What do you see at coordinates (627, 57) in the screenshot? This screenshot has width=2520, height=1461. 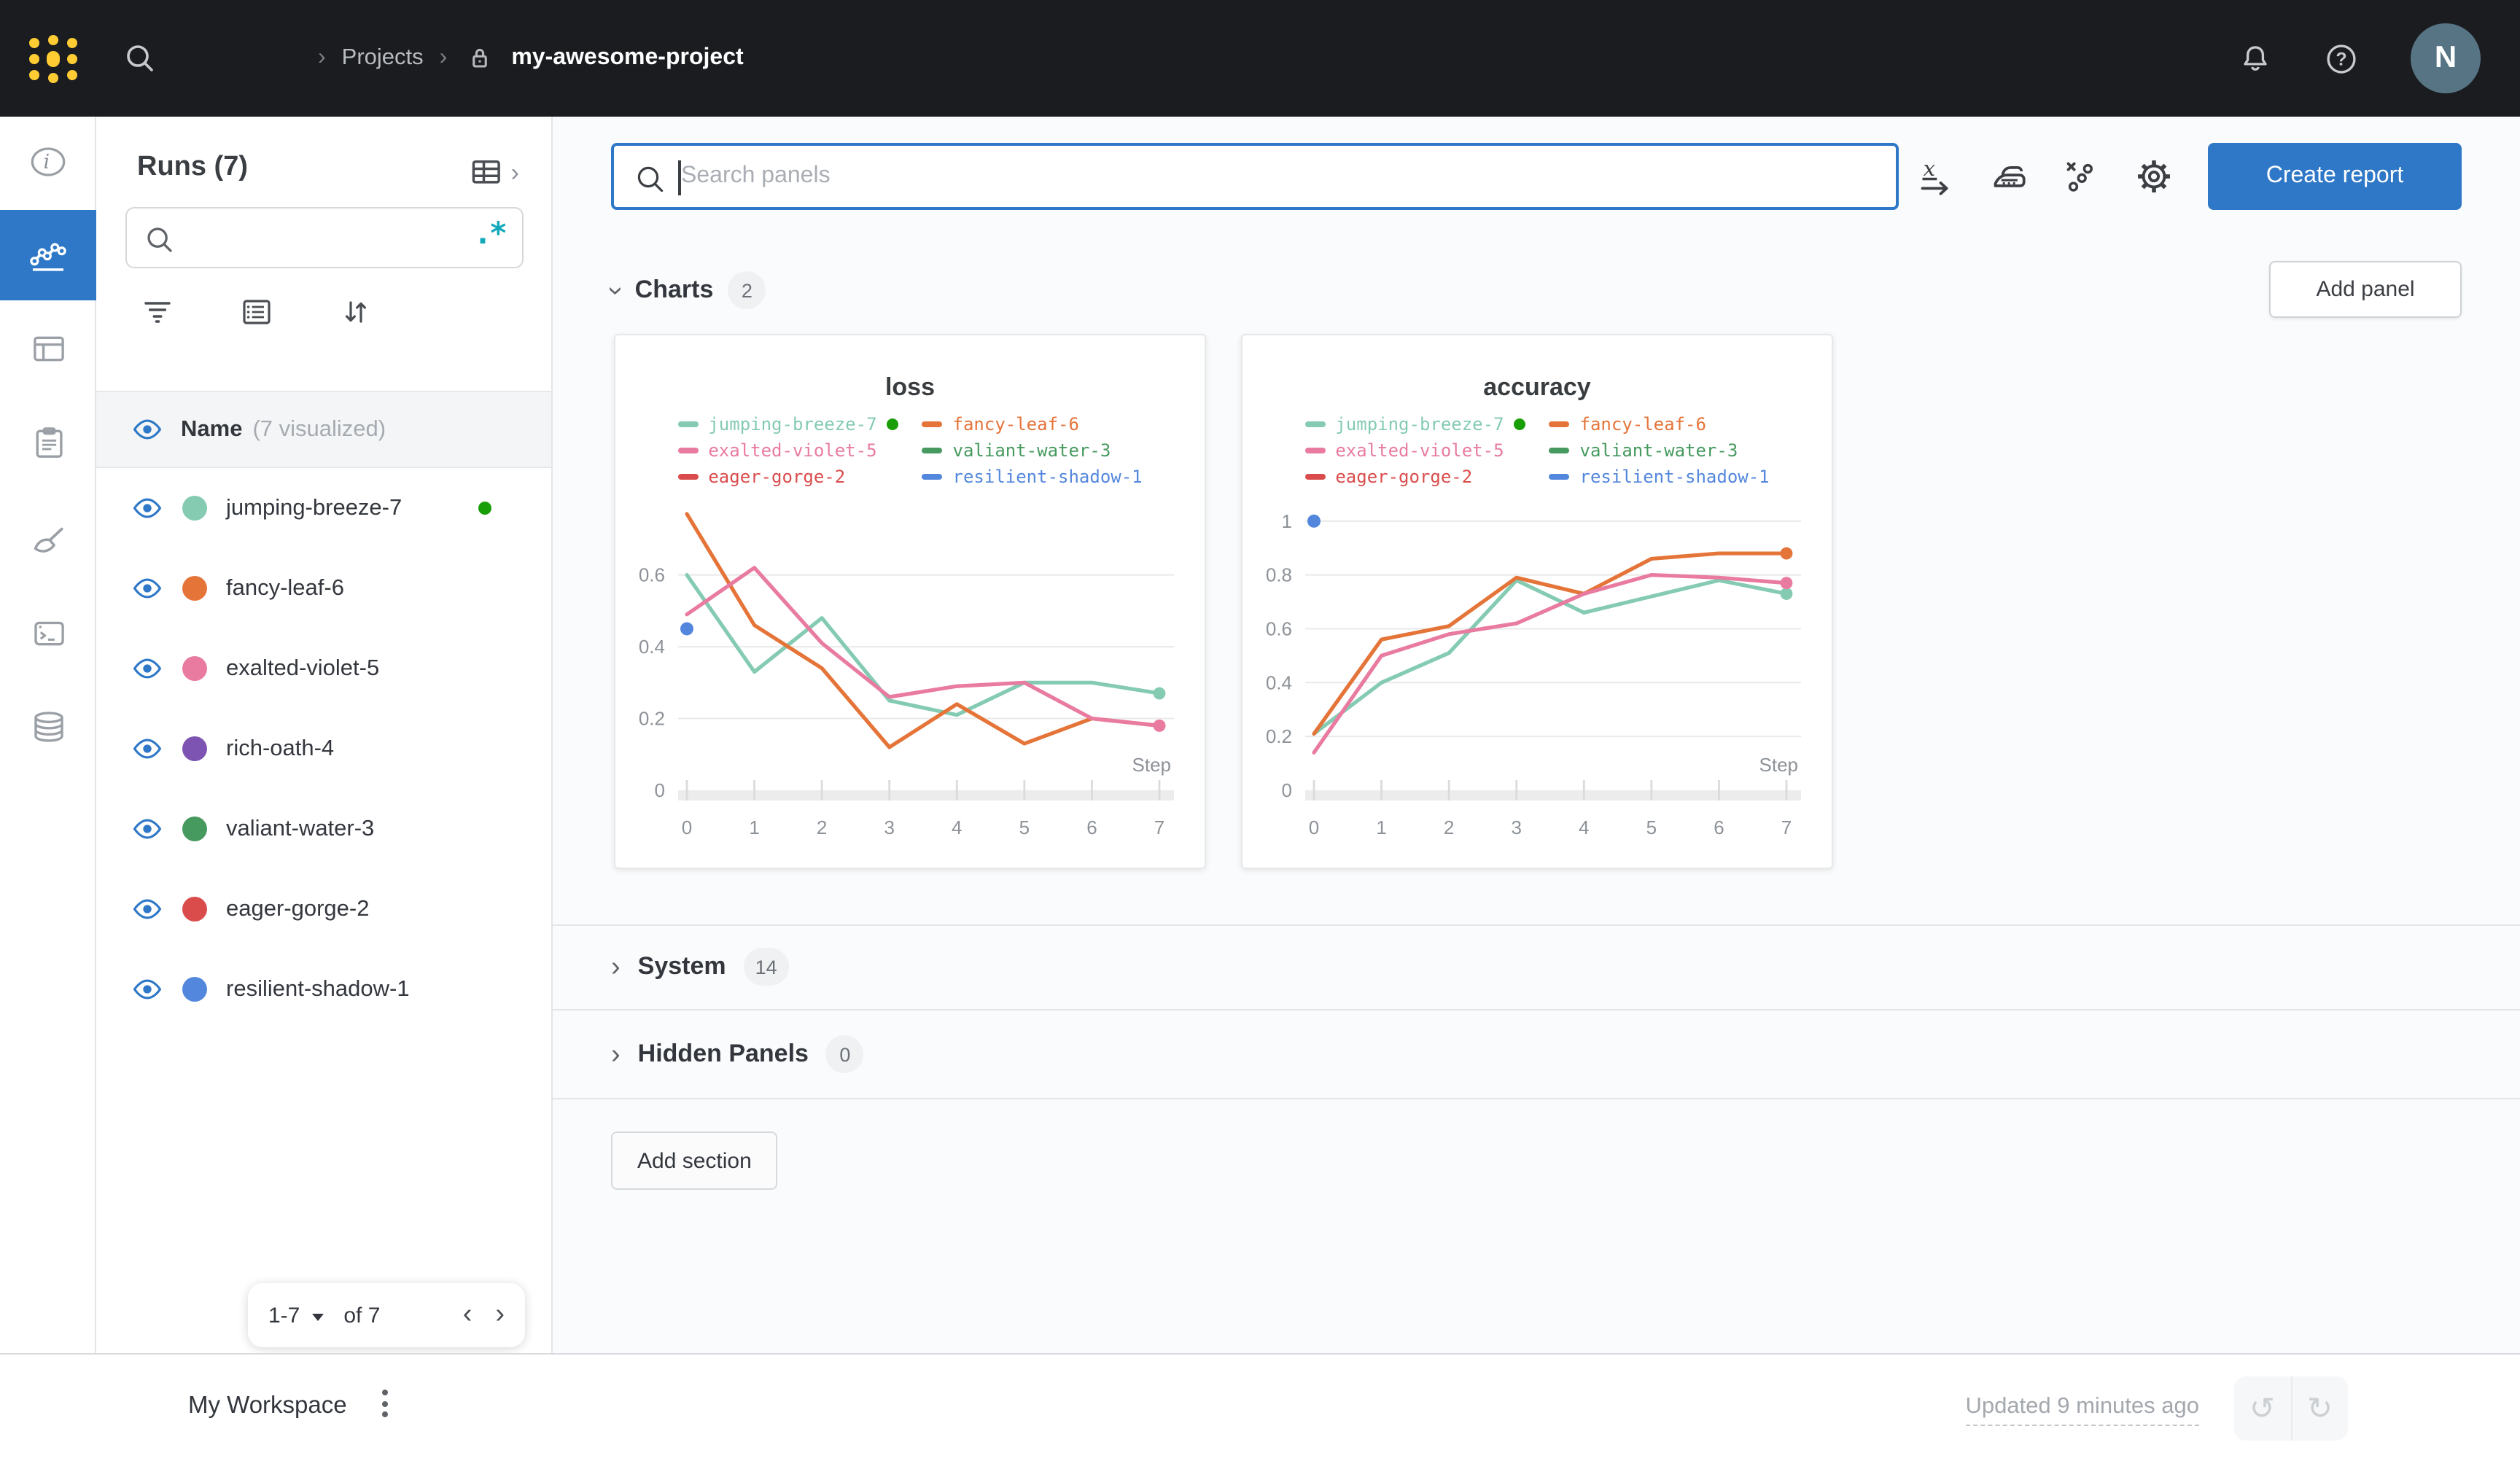 I see `breadcrumb-project-name: my-awesome-project` at bounding box center [627, 57].